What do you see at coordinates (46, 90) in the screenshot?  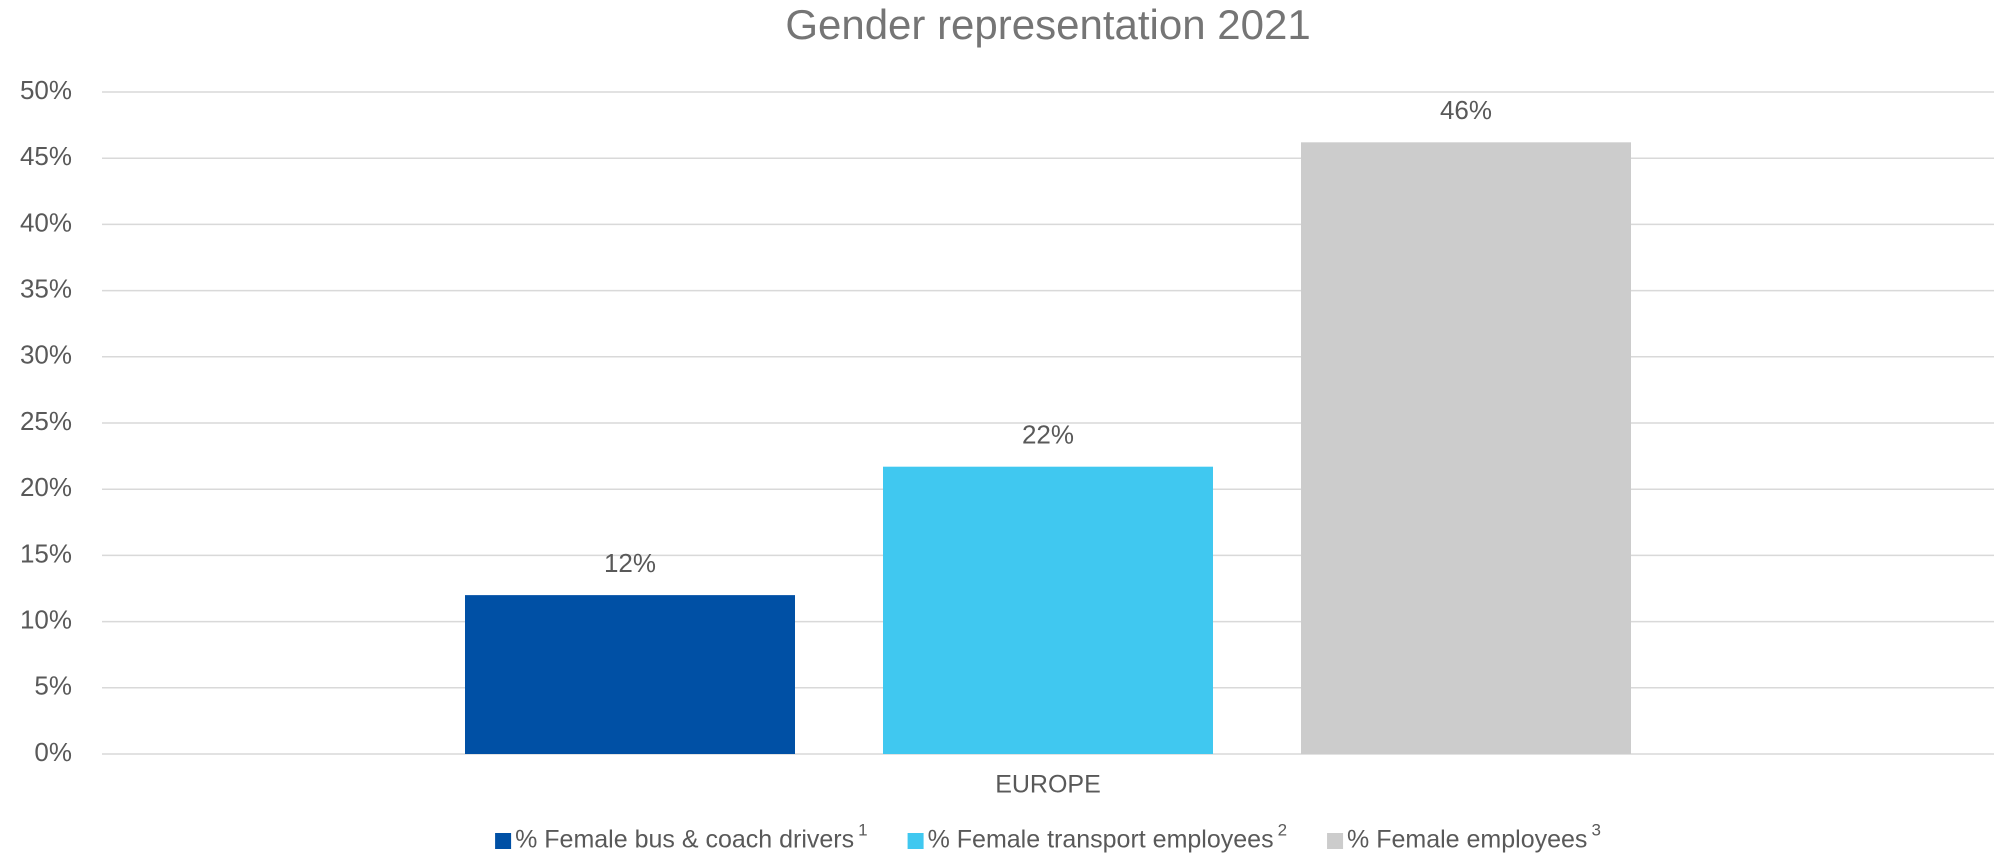 I see `y-tick-label: 50%` at bounding box center [46, 90].